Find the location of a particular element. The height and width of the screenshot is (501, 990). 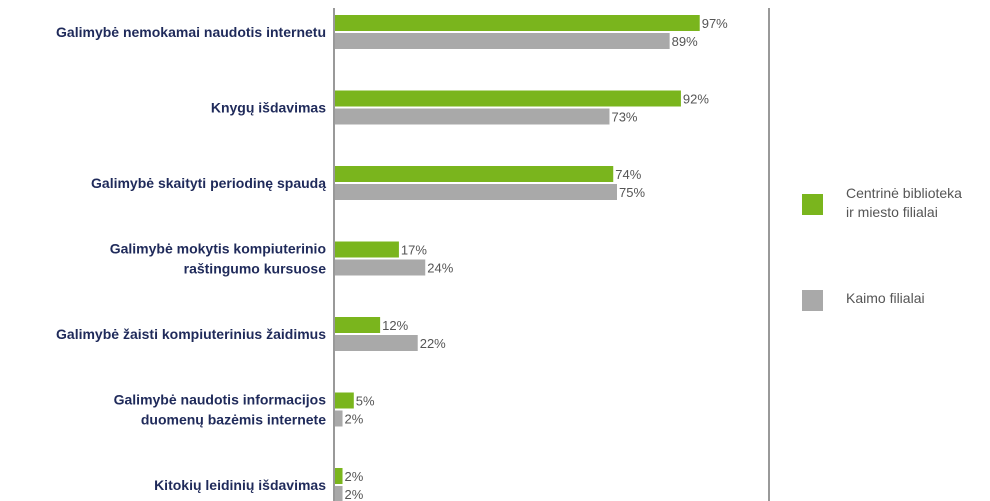

category-label: Galimybė nemokamai naudotis internetu is located at coordinates (191, 32).